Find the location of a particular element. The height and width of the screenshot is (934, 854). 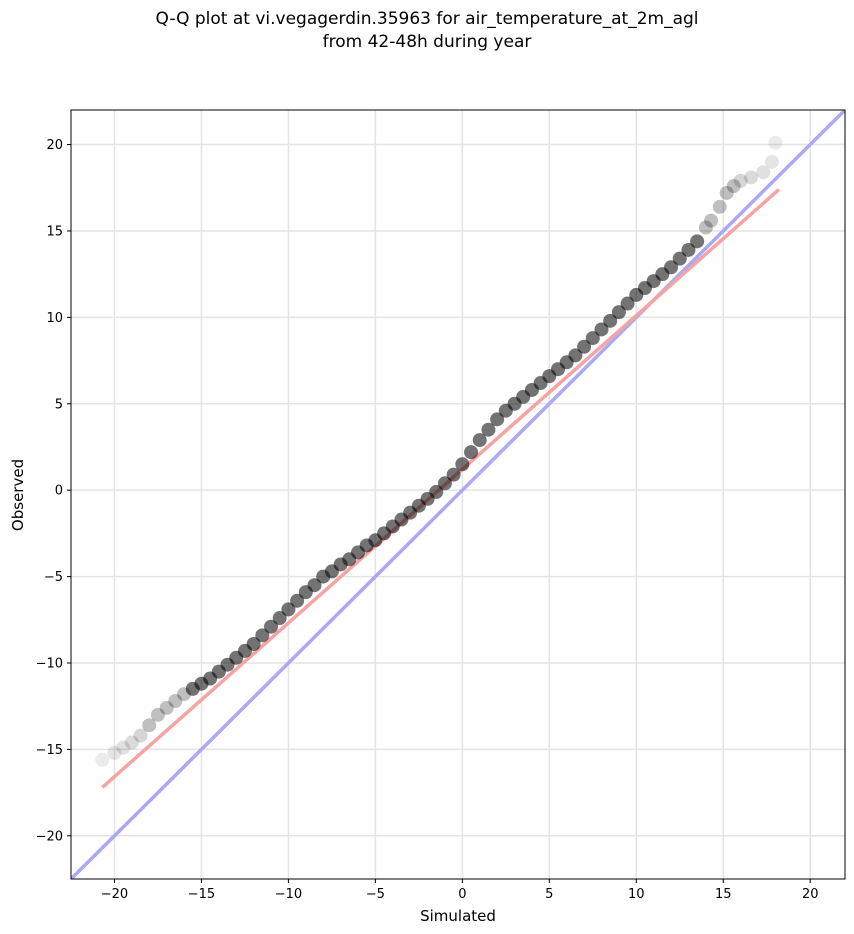

y-tick-label: 15 is located at coordinates (54, 231).